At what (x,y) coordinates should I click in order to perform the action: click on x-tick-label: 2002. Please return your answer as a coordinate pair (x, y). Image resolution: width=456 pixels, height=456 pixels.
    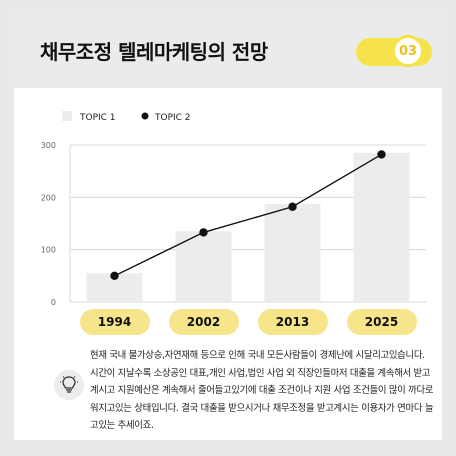
    Looking at the image, I should click on (203, 322).